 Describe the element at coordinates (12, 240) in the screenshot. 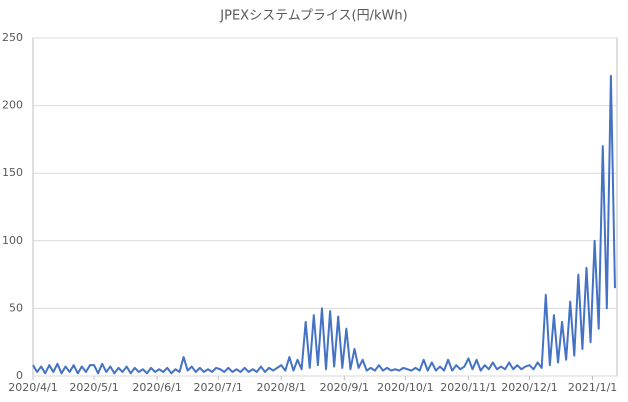

I see `y-tick-label: 100` at that location.